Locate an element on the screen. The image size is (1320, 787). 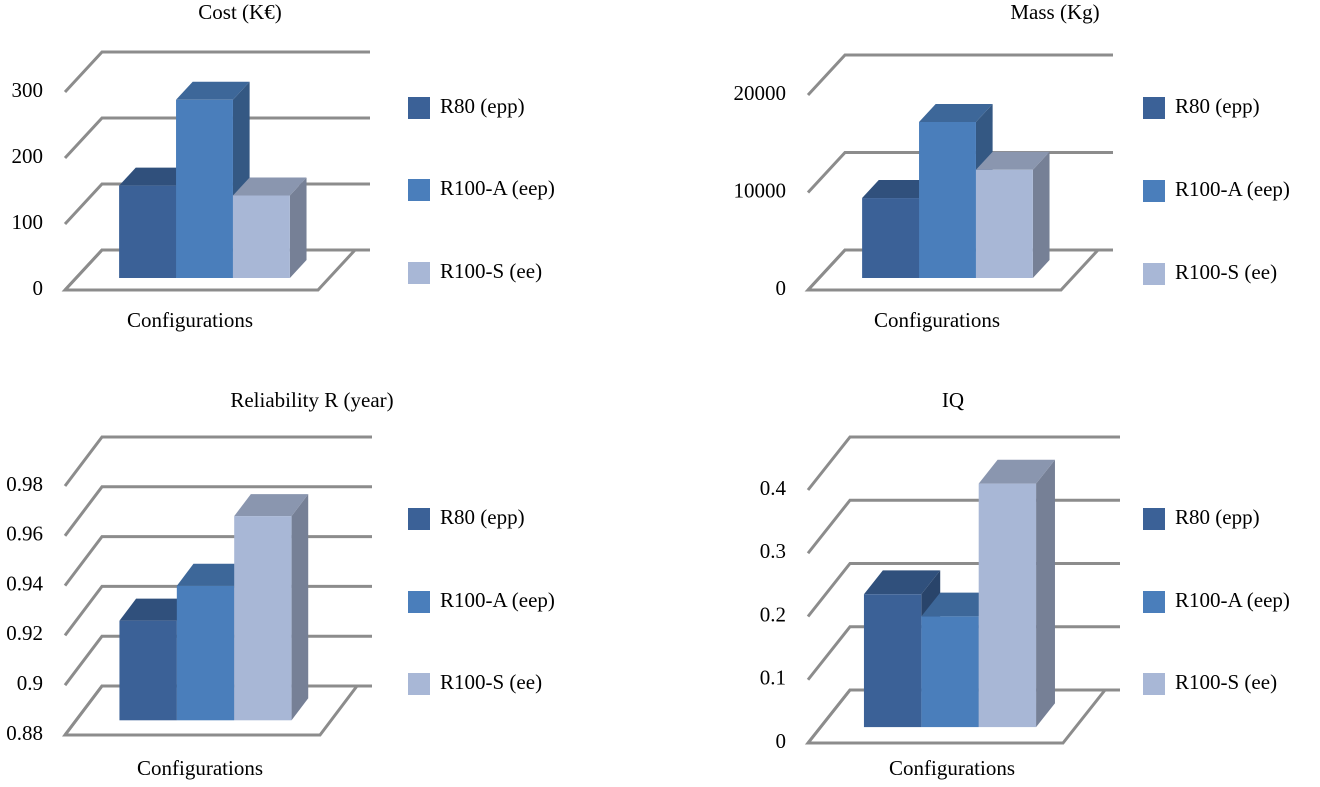
y-tick-label: 0.1 is located at coordinates (773, 678).